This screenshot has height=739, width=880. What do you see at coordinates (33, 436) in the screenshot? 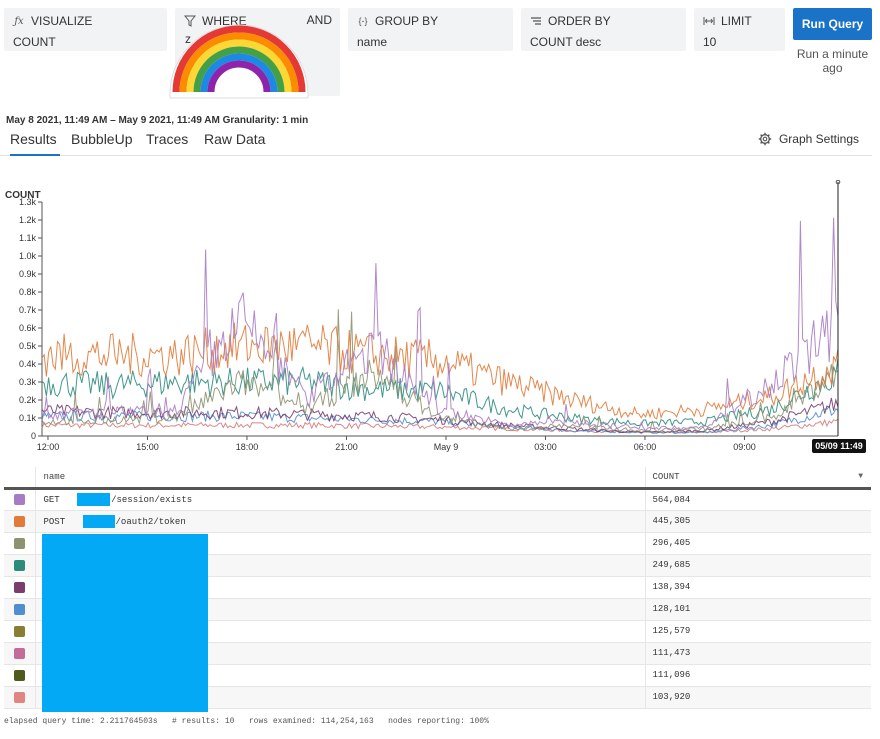
I see `y-tick-label: 0` at bounding box center [33, 436].